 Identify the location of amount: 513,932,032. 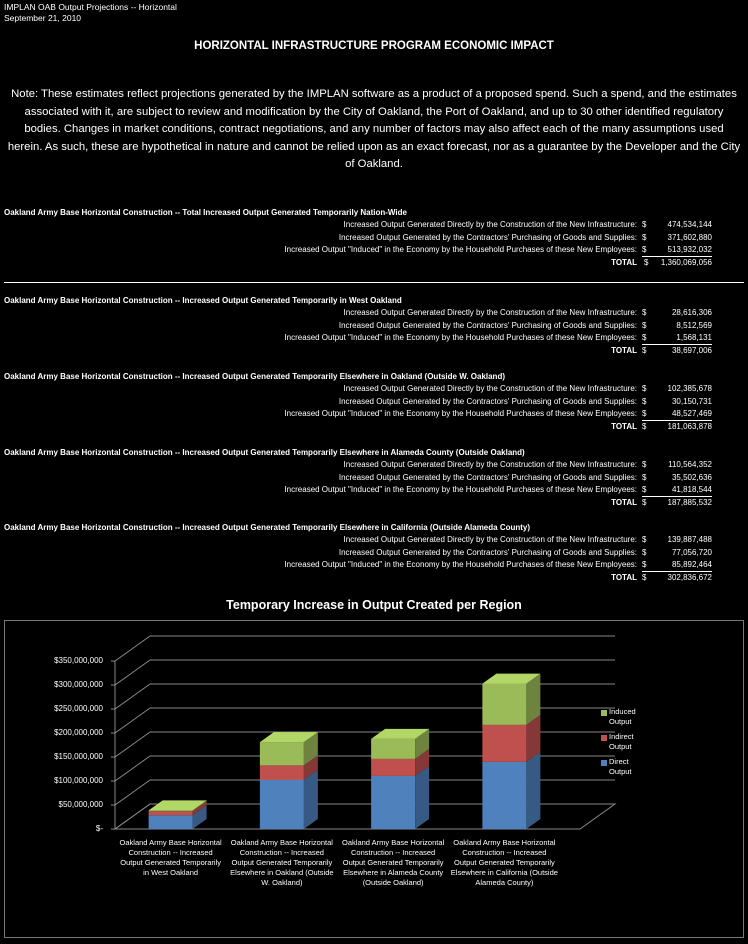
(690, 249).